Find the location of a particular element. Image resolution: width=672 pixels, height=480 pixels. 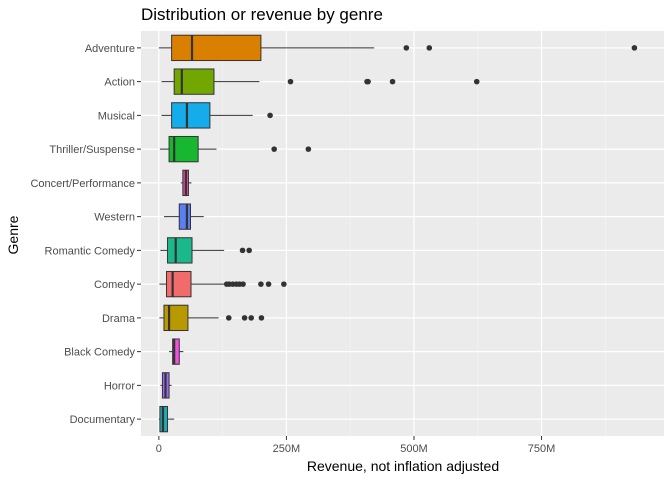

box-drama is located at coordinates (212, 318).